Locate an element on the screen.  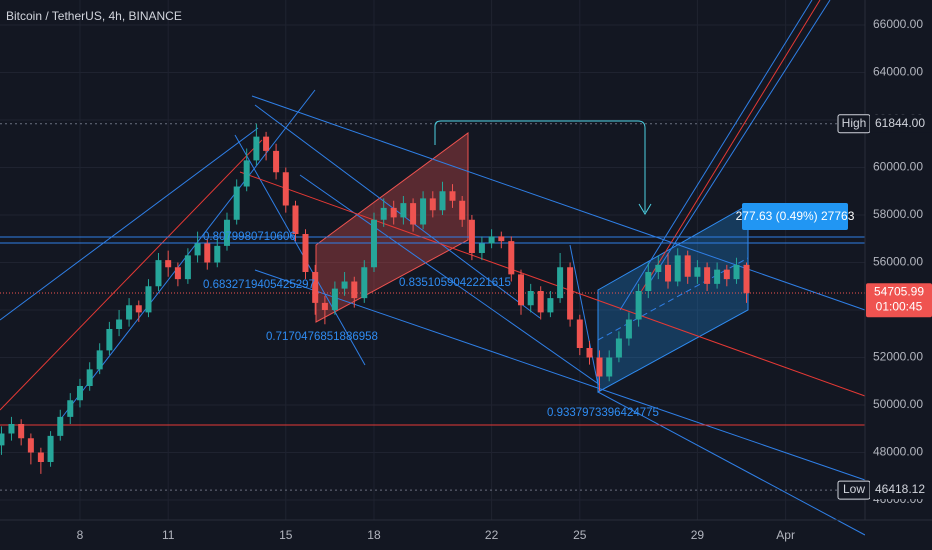
fib-label: 0.6832719405425297 is located at coordinates (259, 285).